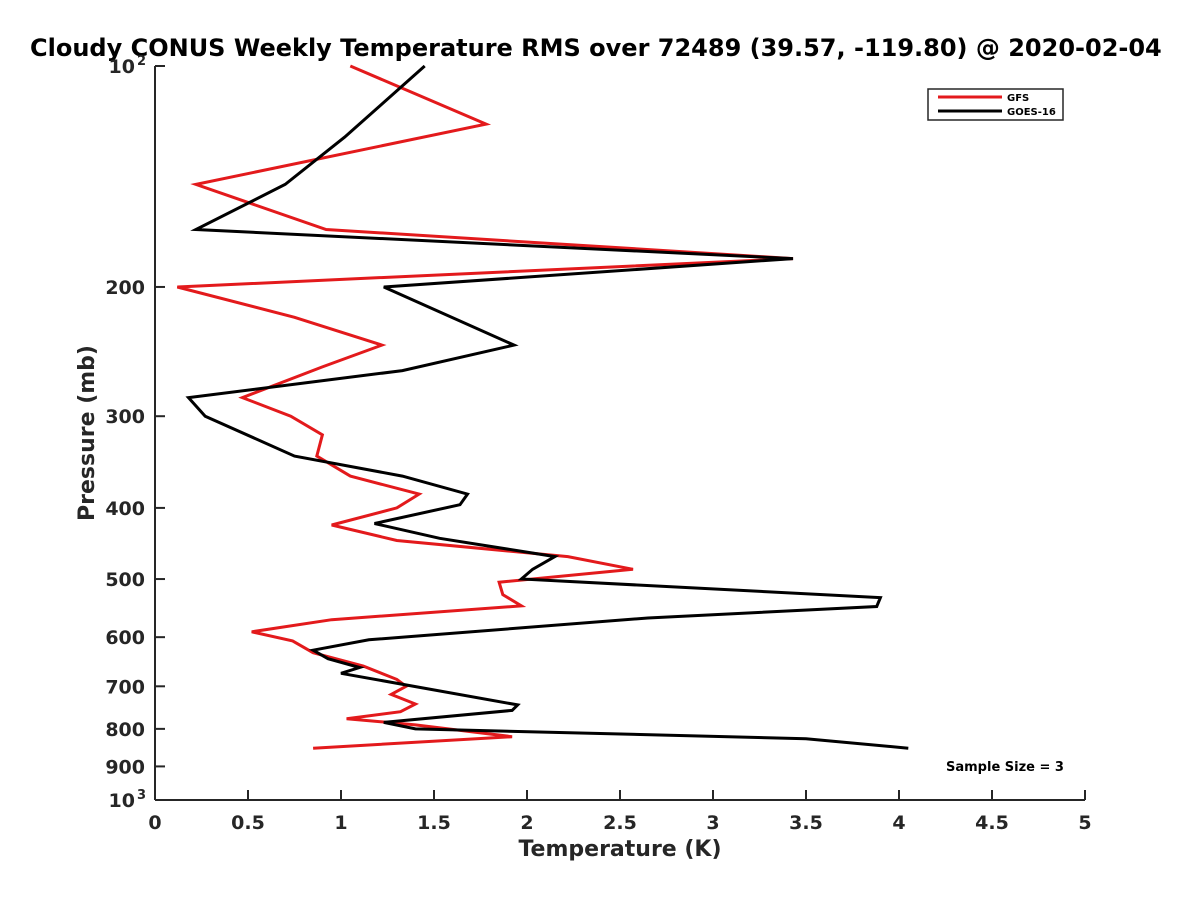 Image resolution: width=1200 pixels, height=900 pixels. I want to click on legend-label-goes16: GOES-16, so click(1031, 112).